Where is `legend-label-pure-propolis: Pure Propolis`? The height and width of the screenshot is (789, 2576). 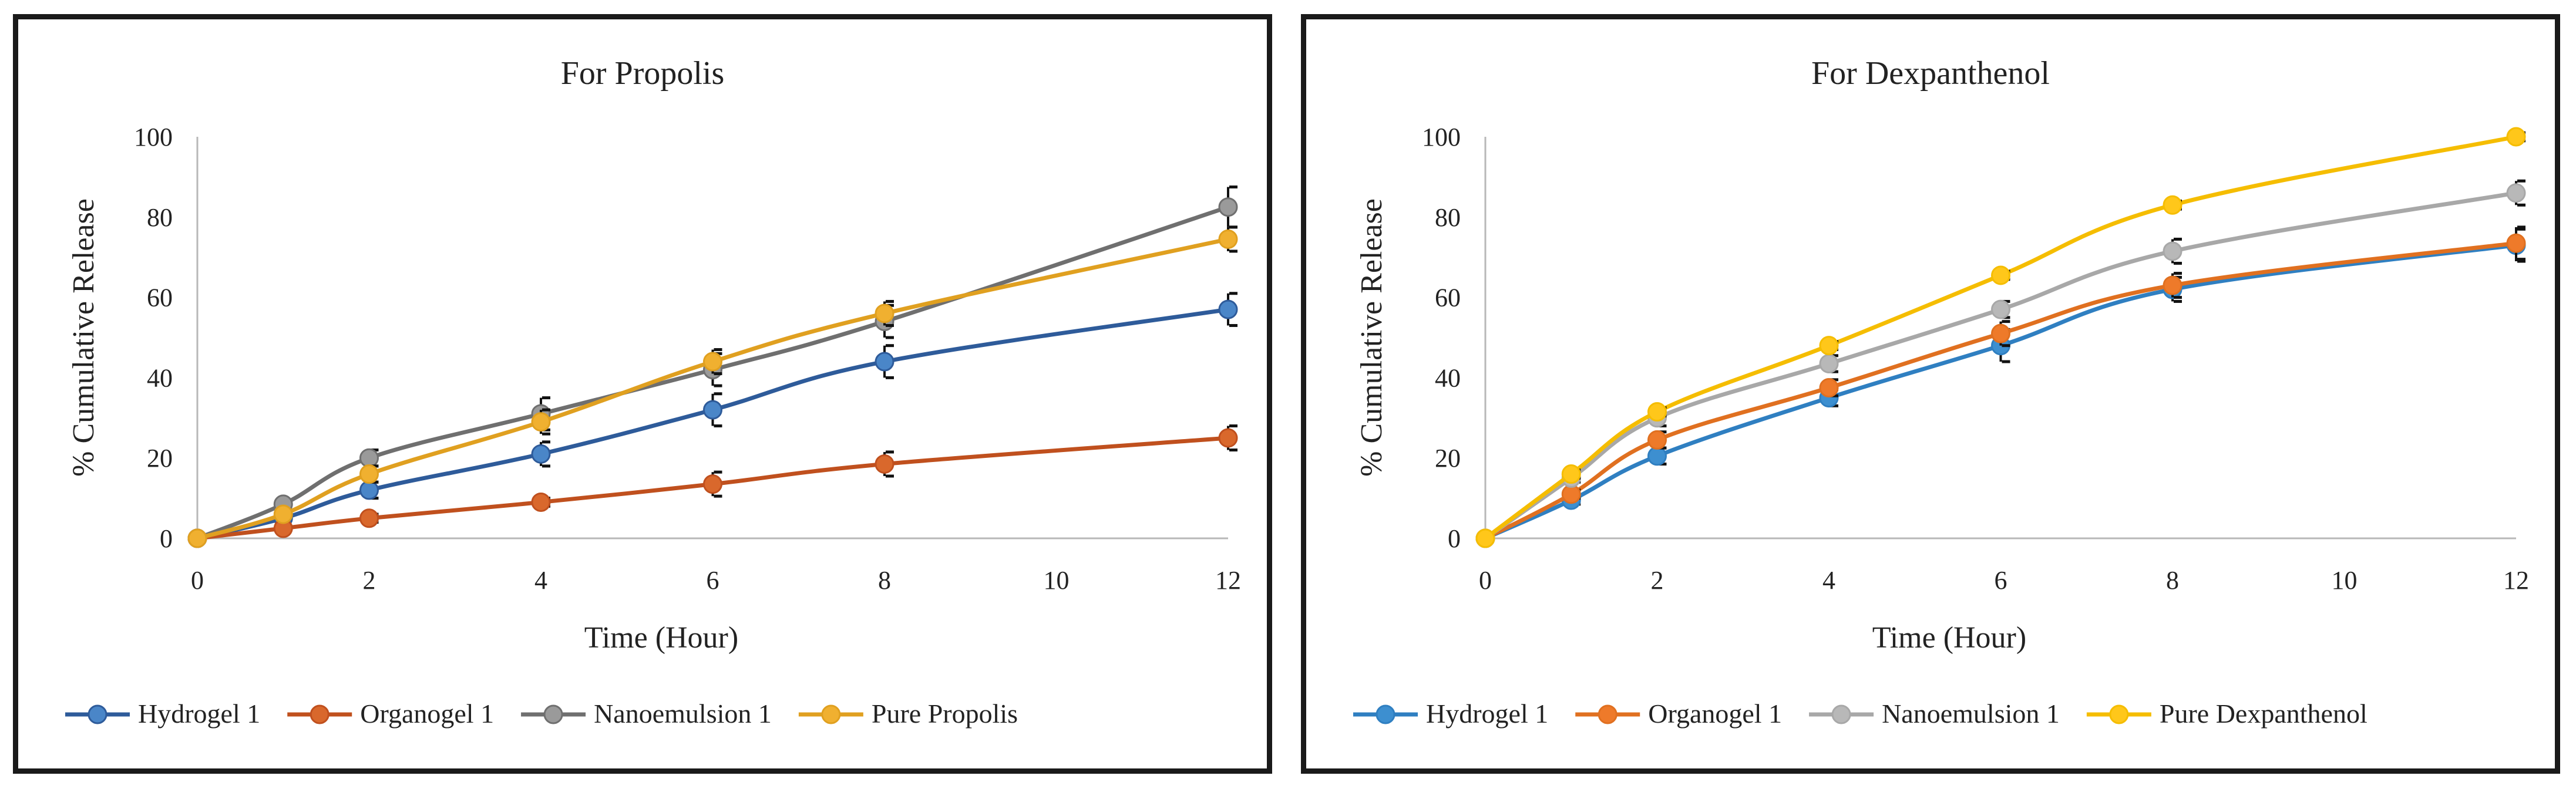
legend-label-pure-propolis: Pure Propolis is located at coordinates (945, 714).